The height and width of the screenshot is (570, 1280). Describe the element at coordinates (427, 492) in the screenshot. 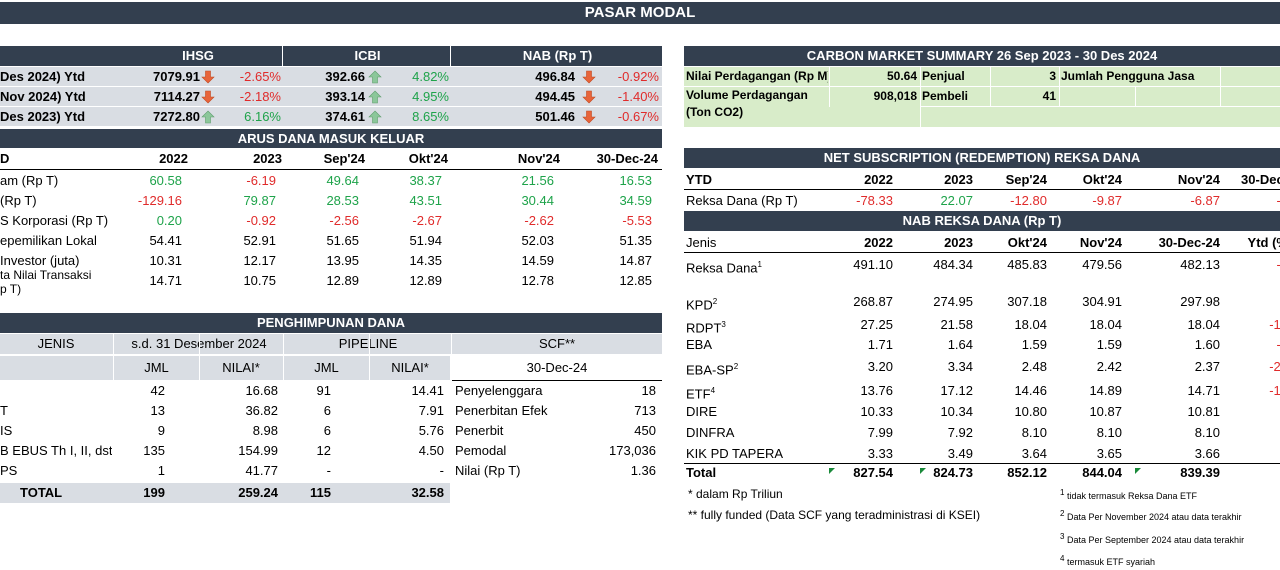

I see `peng-total-pnilai: 32.58` at that location.